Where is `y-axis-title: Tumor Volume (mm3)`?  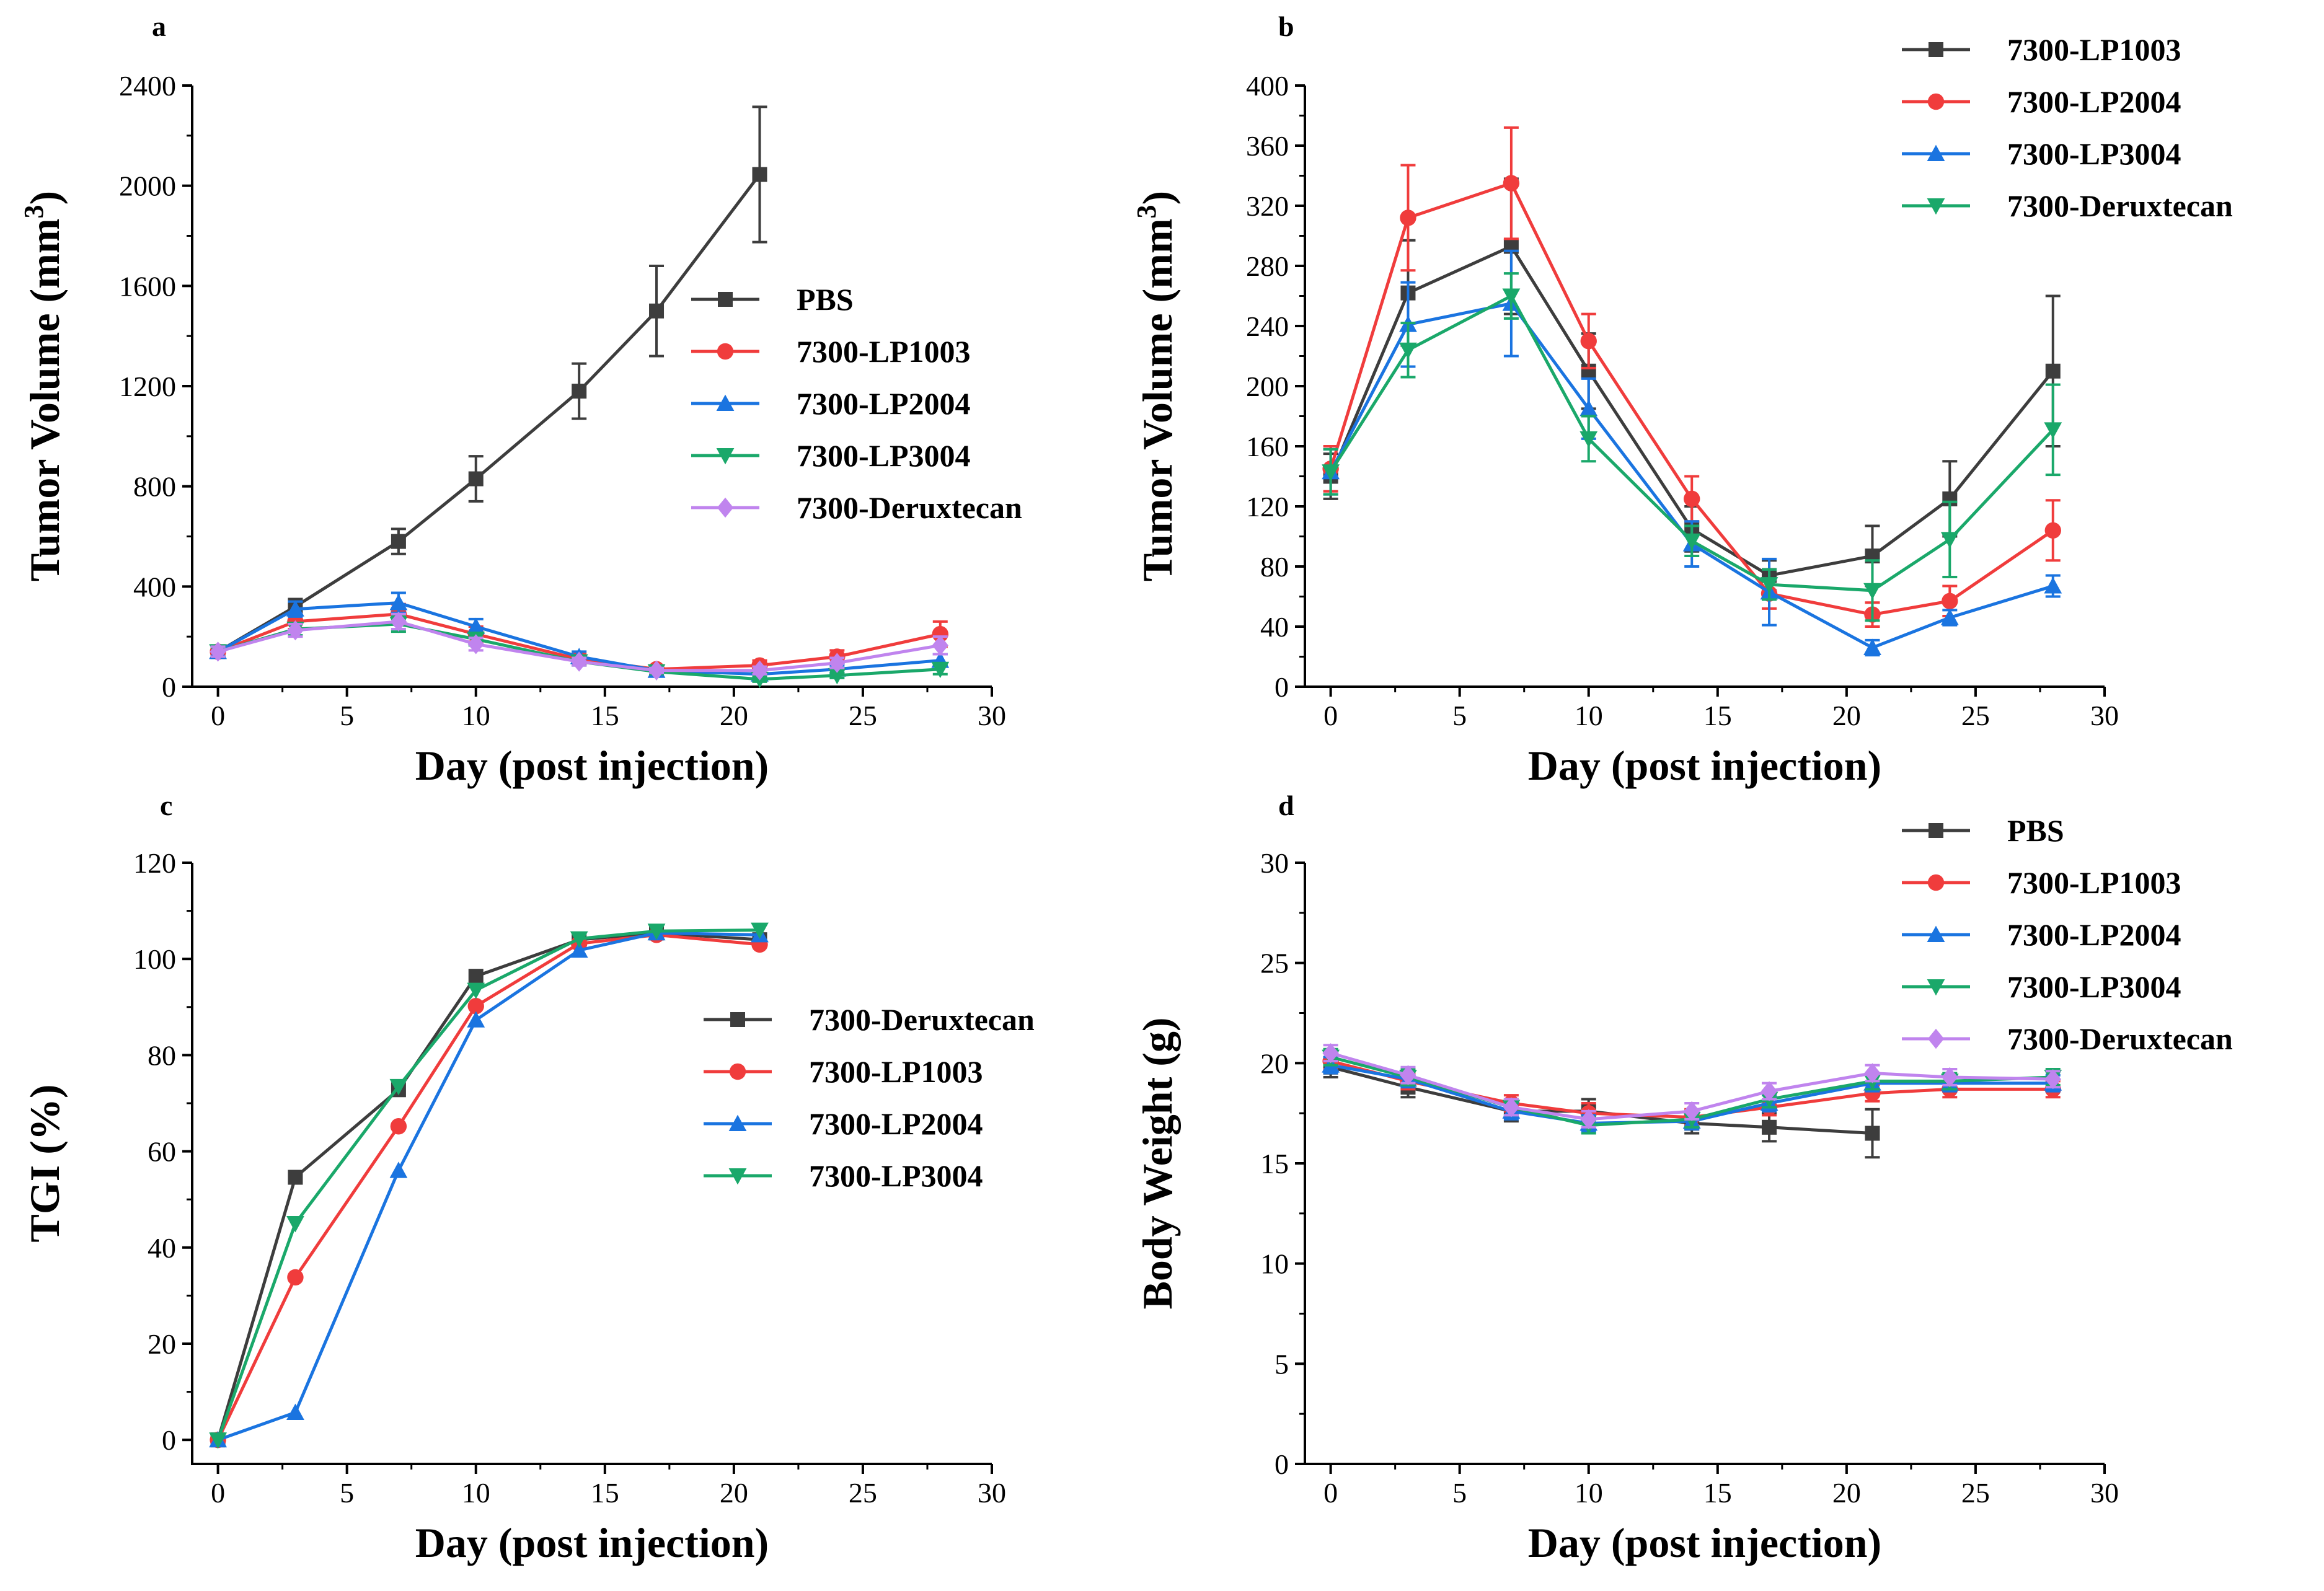
y-axis-title: Tumor Volume (mm3) is located at coordinates (43, 386).